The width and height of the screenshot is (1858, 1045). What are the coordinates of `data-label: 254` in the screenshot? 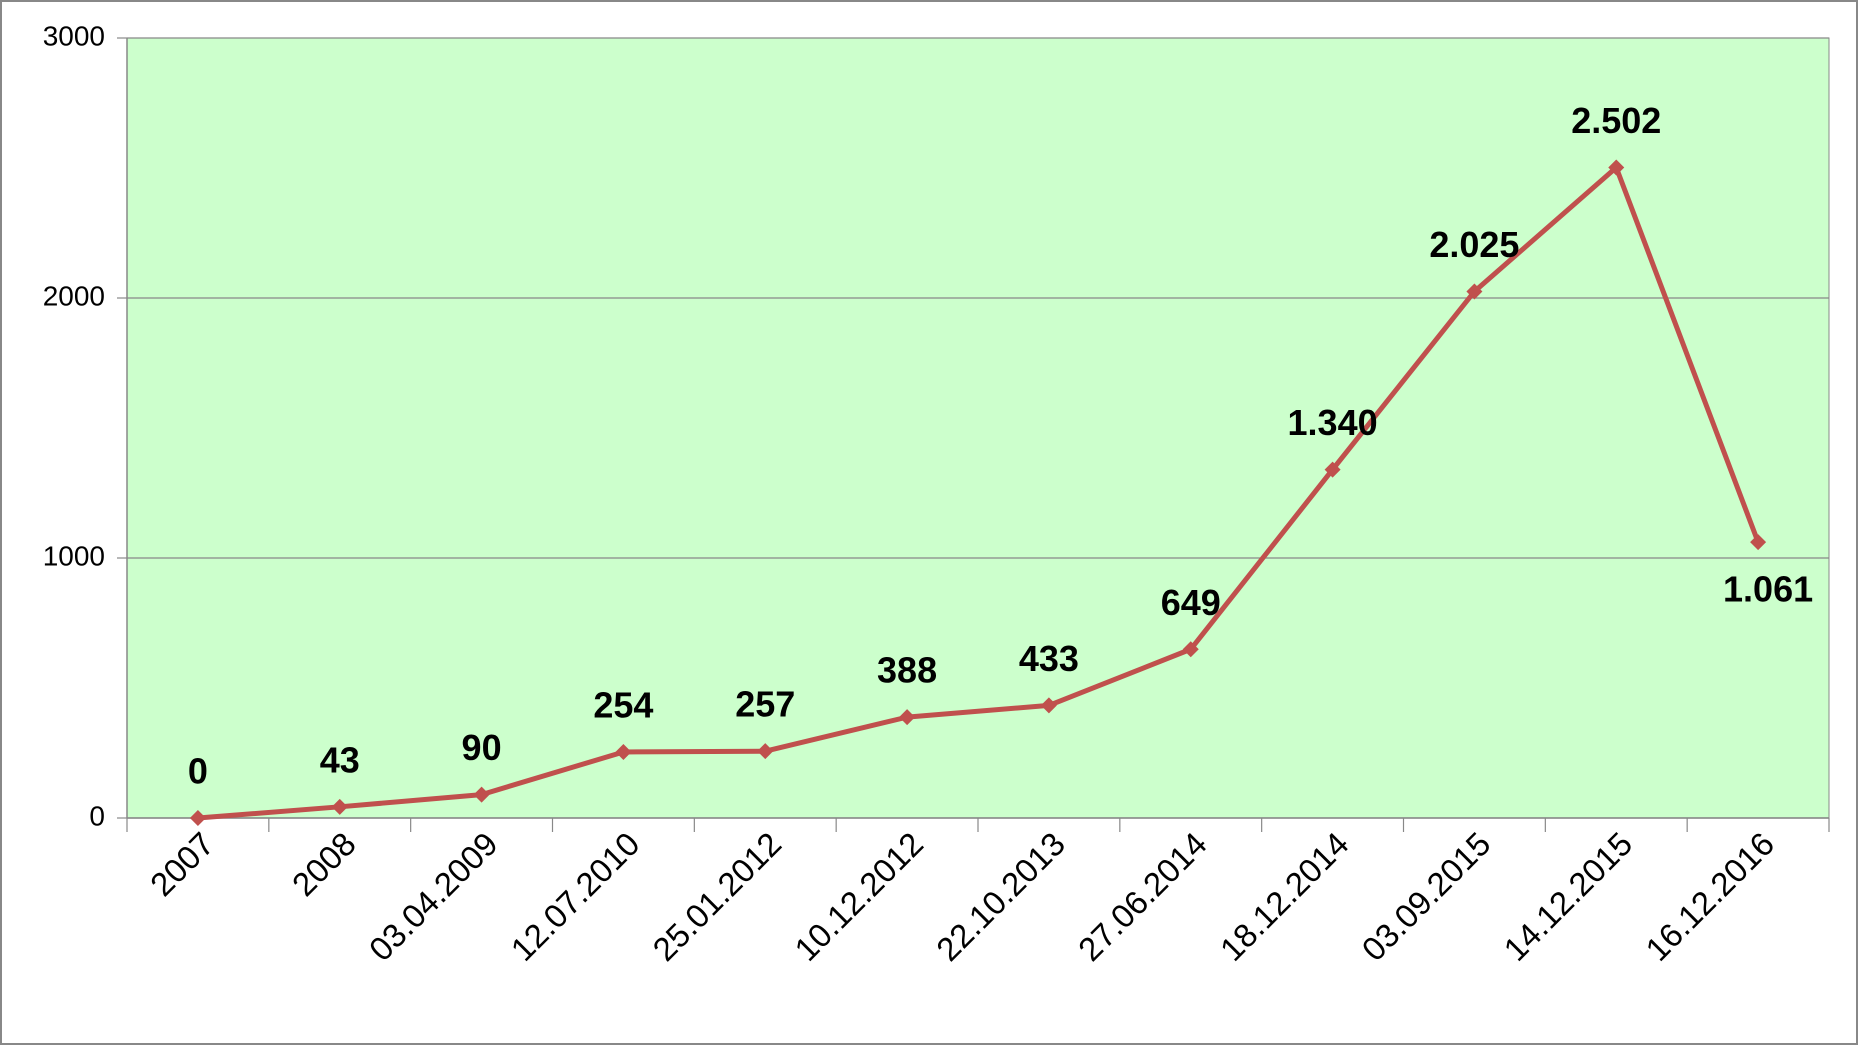 It's located at (623, 704).